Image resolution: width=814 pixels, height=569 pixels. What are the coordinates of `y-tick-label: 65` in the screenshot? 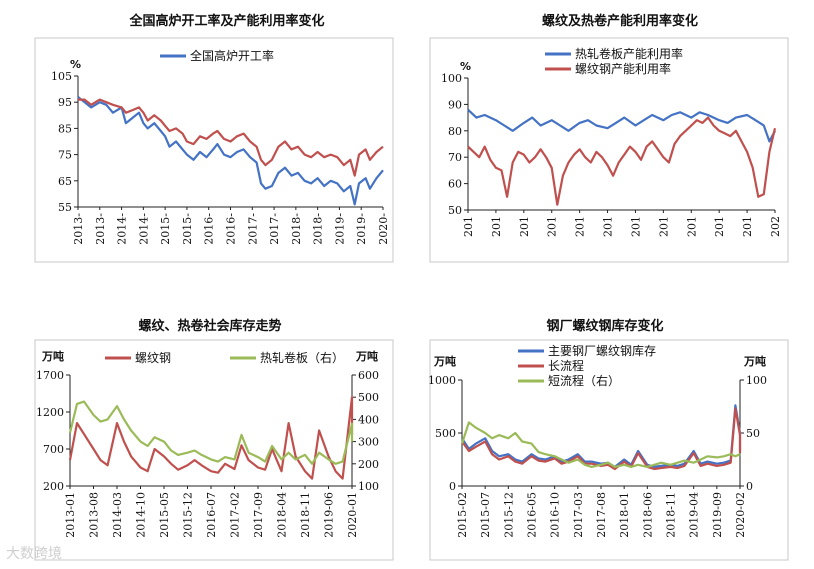 It's located at (65, 181).